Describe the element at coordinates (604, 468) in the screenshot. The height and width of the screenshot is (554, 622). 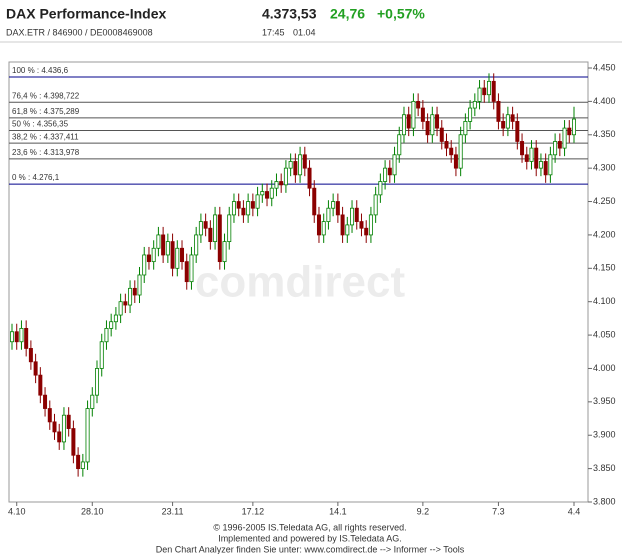
I see `y-tick-label: 3.850` at that location.